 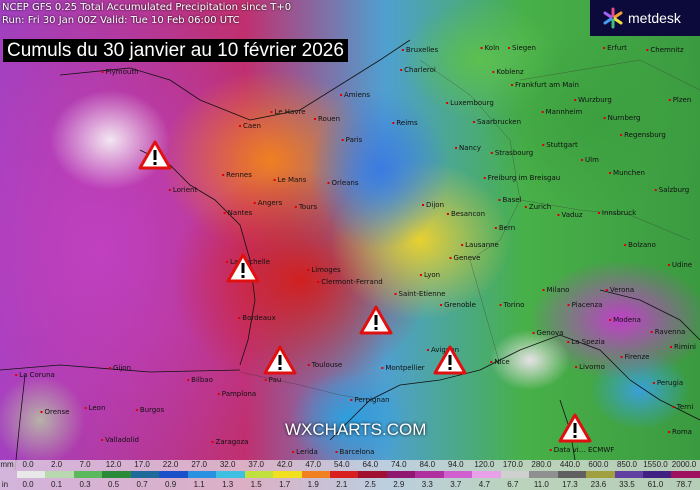 What do you see at coordinates (404, 123) in the screenshot?
I see `city-label: Reims` at bounding box center [404, 123].